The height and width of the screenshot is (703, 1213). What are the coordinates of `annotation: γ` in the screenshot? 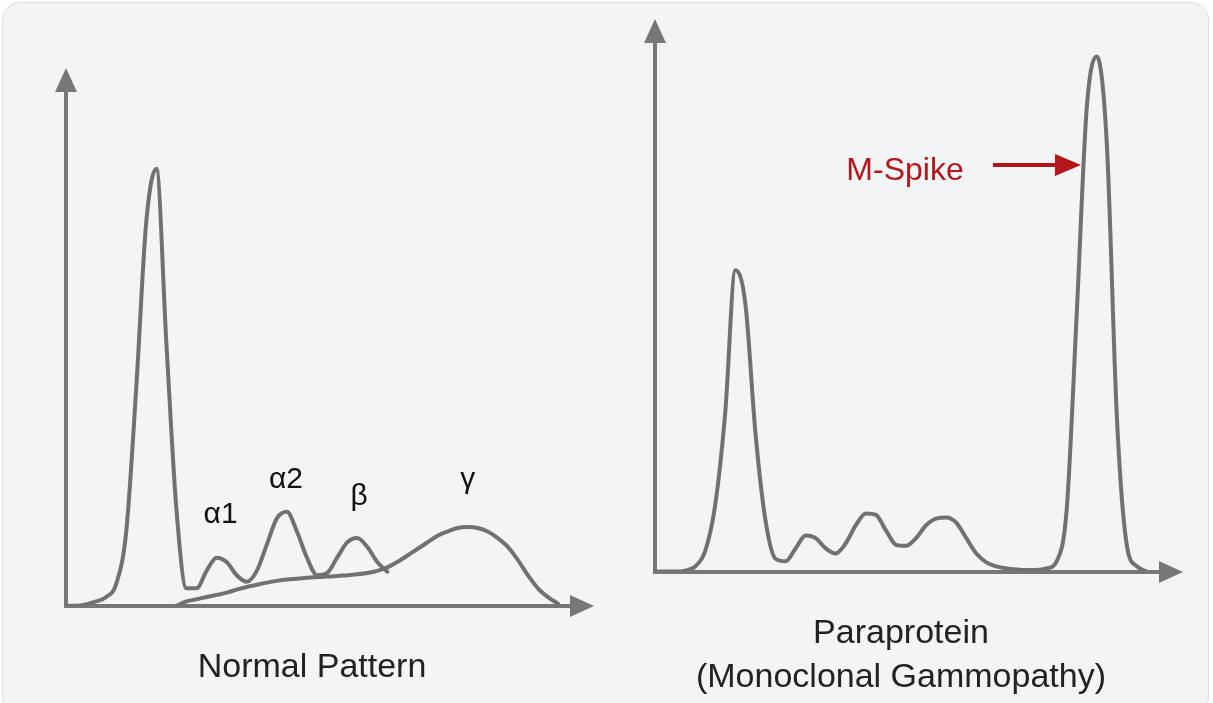 It's located at (468, 477).